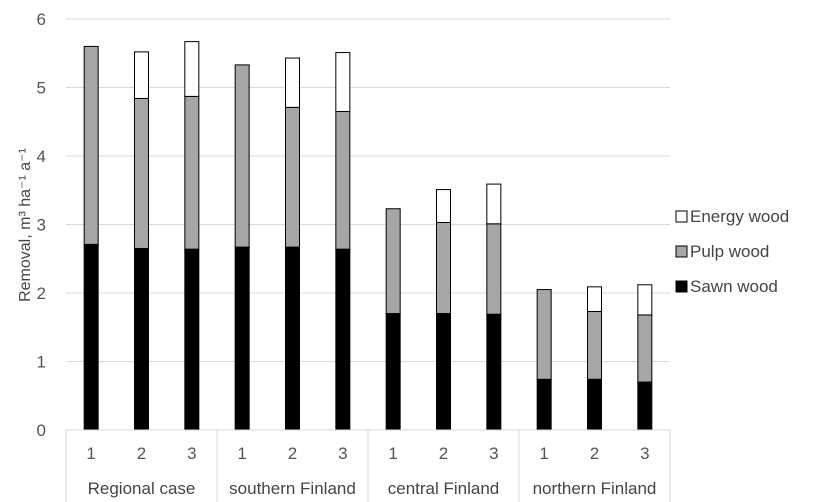  I want to click on legend-label: Pulp wood, so click(729, 251).